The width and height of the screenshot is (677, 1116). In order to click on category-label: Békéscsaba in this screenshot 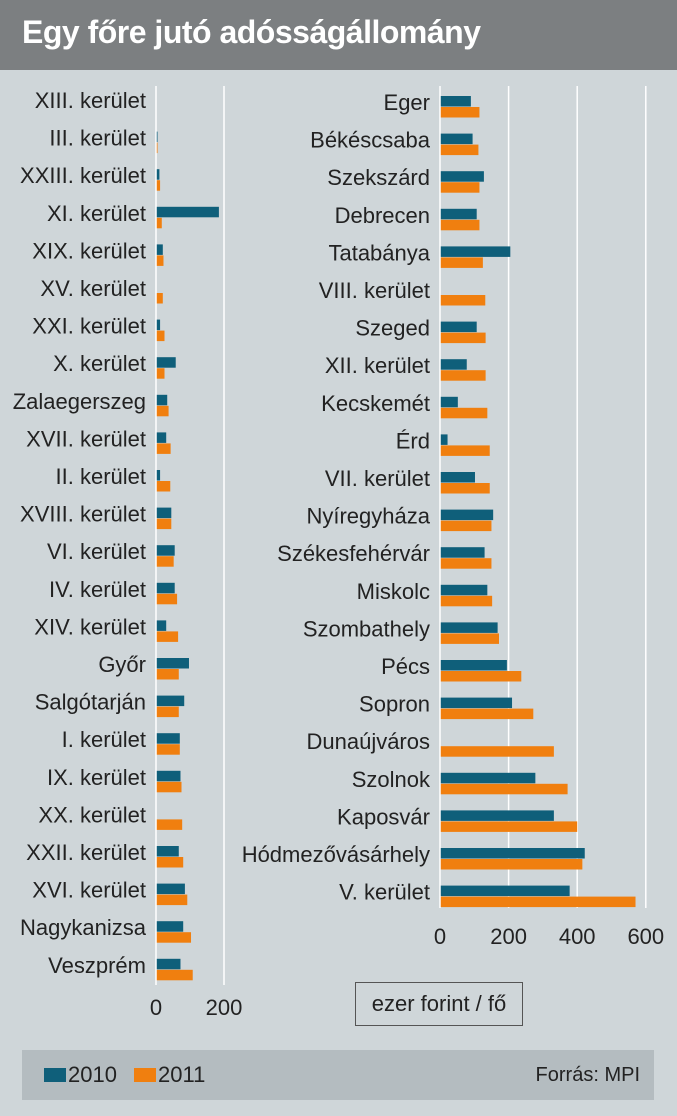, I will do `click(370, 140)`.